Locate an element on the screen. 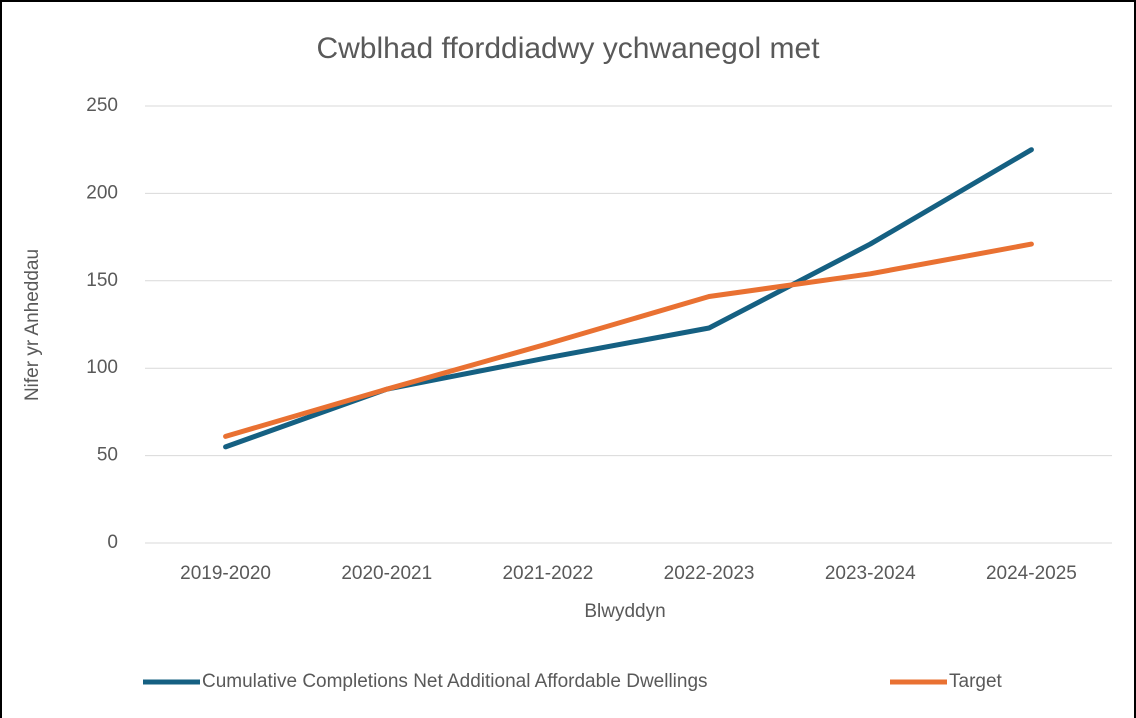  y-tick-label: 100 is located at coordinates (102, 367).